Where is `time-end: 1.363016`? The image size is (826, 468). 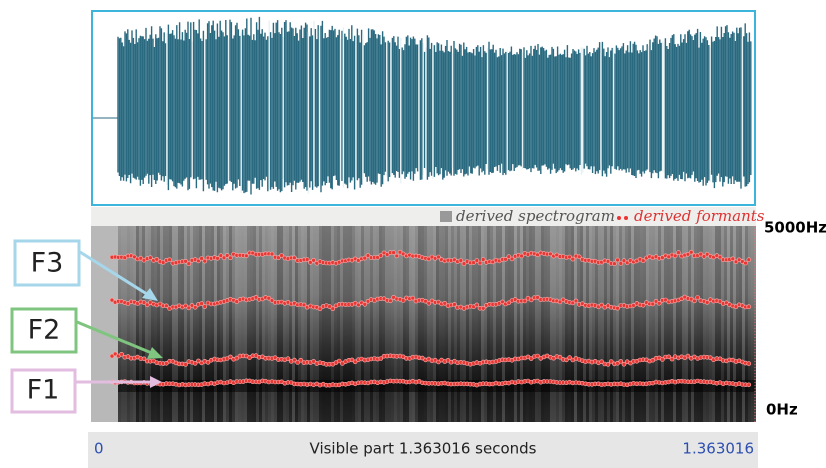
time-end: 1.363016 is located at coordinates (718, 449).